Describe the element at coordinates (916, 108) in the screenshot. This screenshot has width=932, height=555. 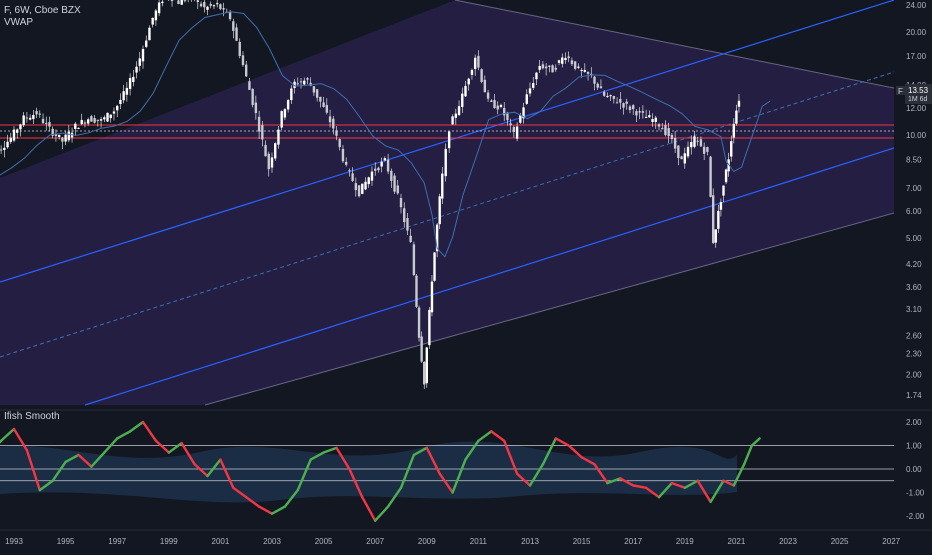
I see `price-tick-label: 12.00` at that location.